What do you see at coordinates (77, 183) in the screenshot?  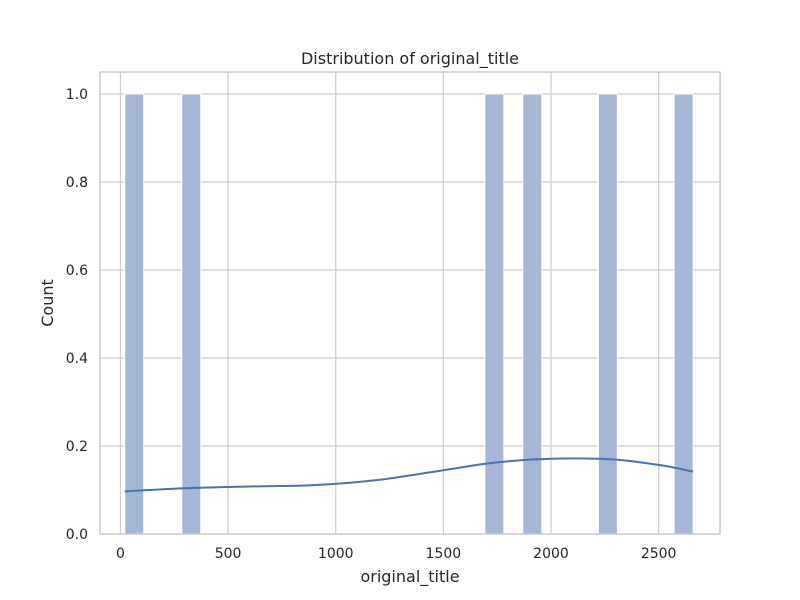 I see `y-tick-label-4: 0.8` at bounding box center [77, 183].